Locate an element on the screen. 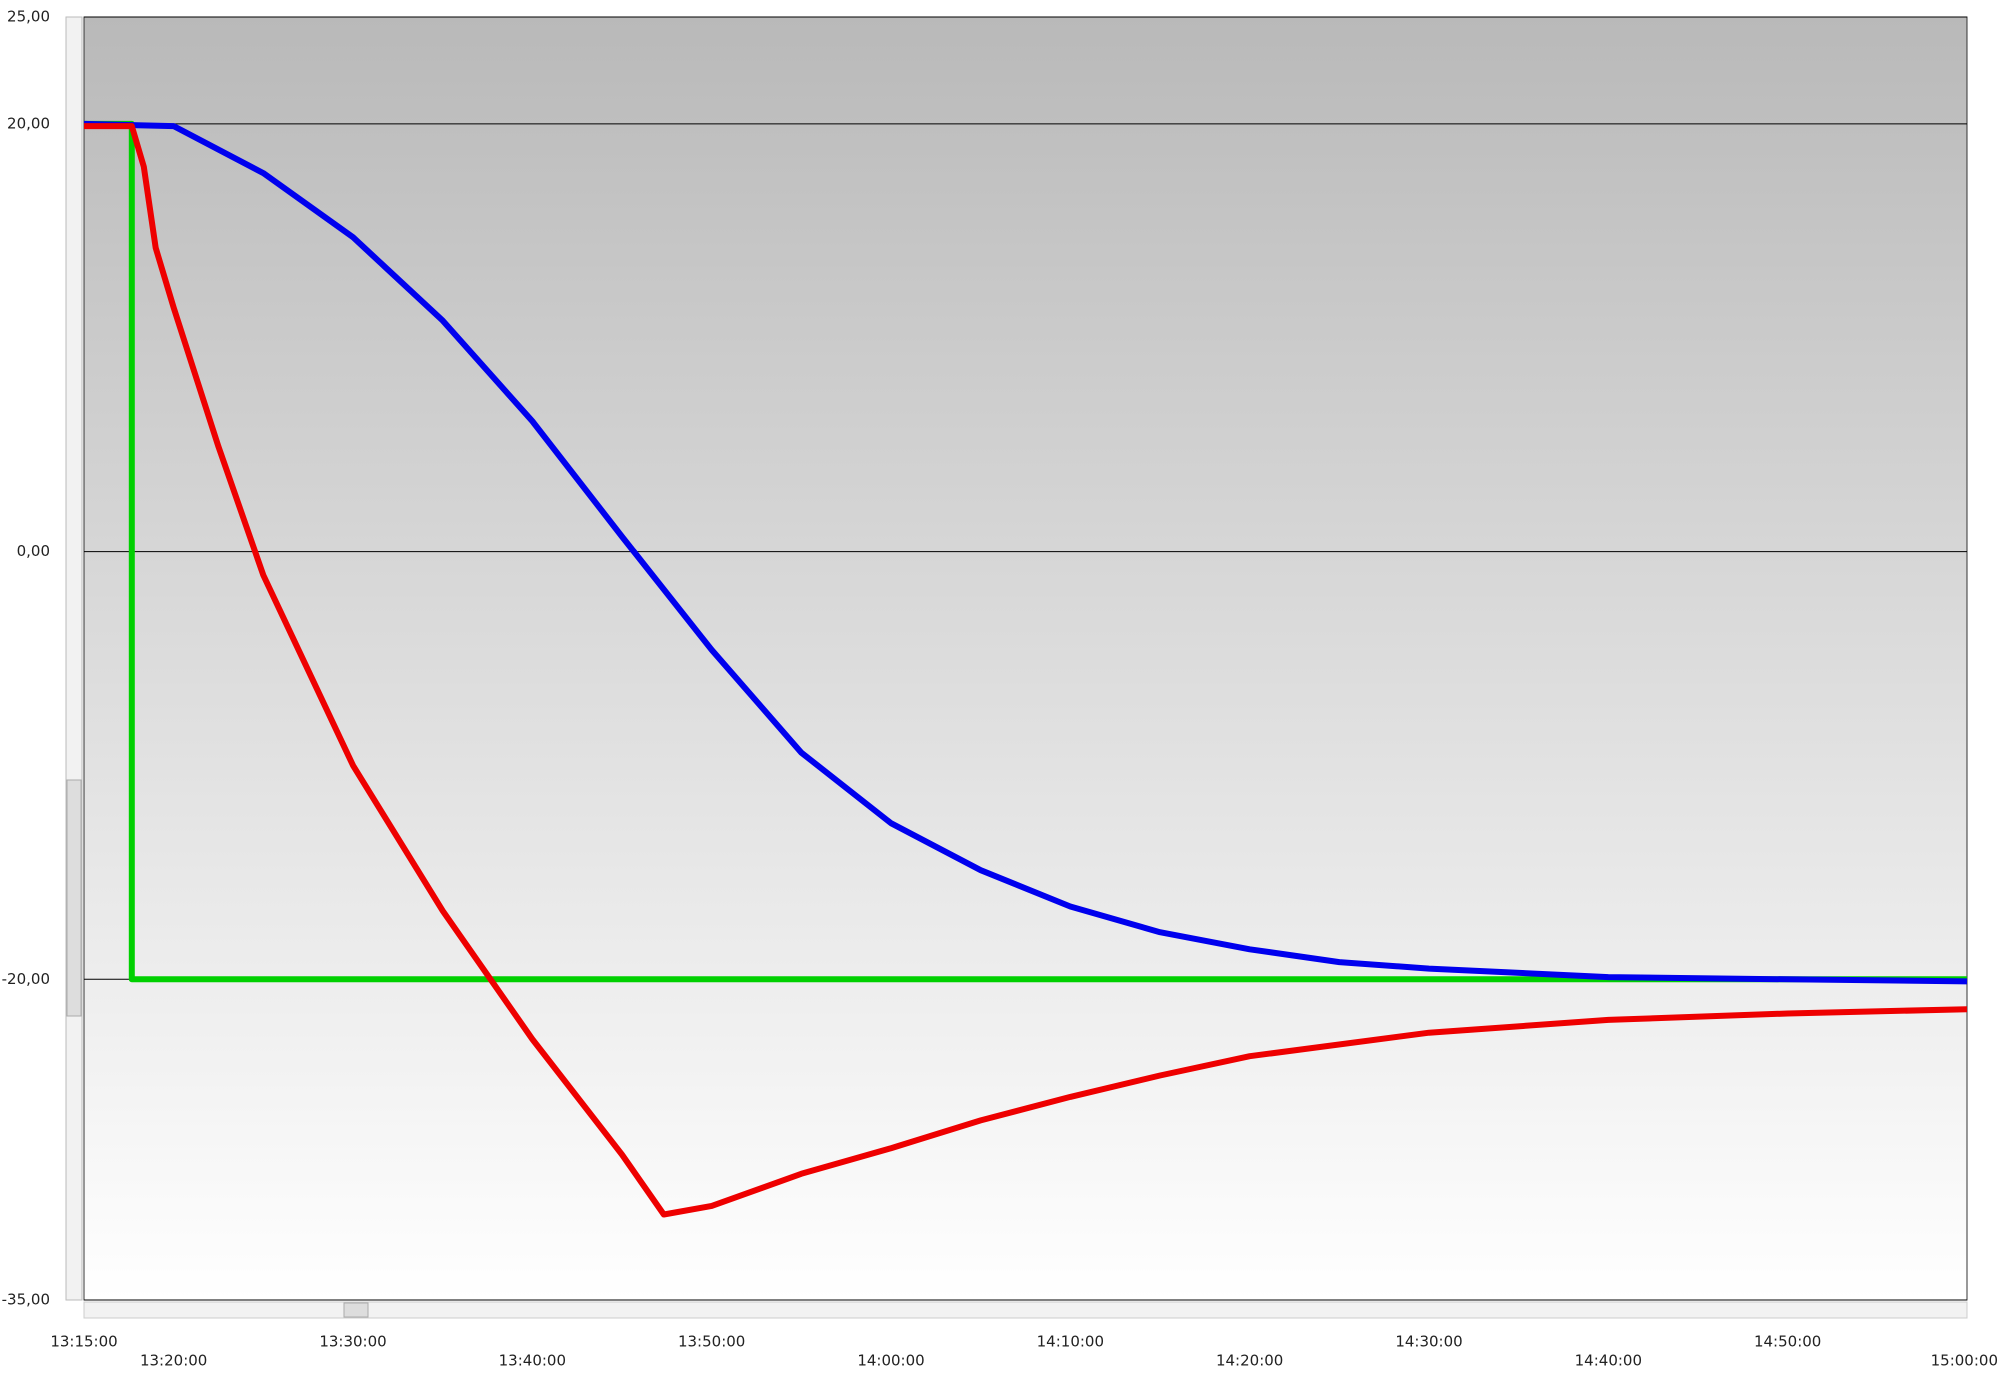  x-tick-label: 13:20:00 is located at coordinates (173, 1361).